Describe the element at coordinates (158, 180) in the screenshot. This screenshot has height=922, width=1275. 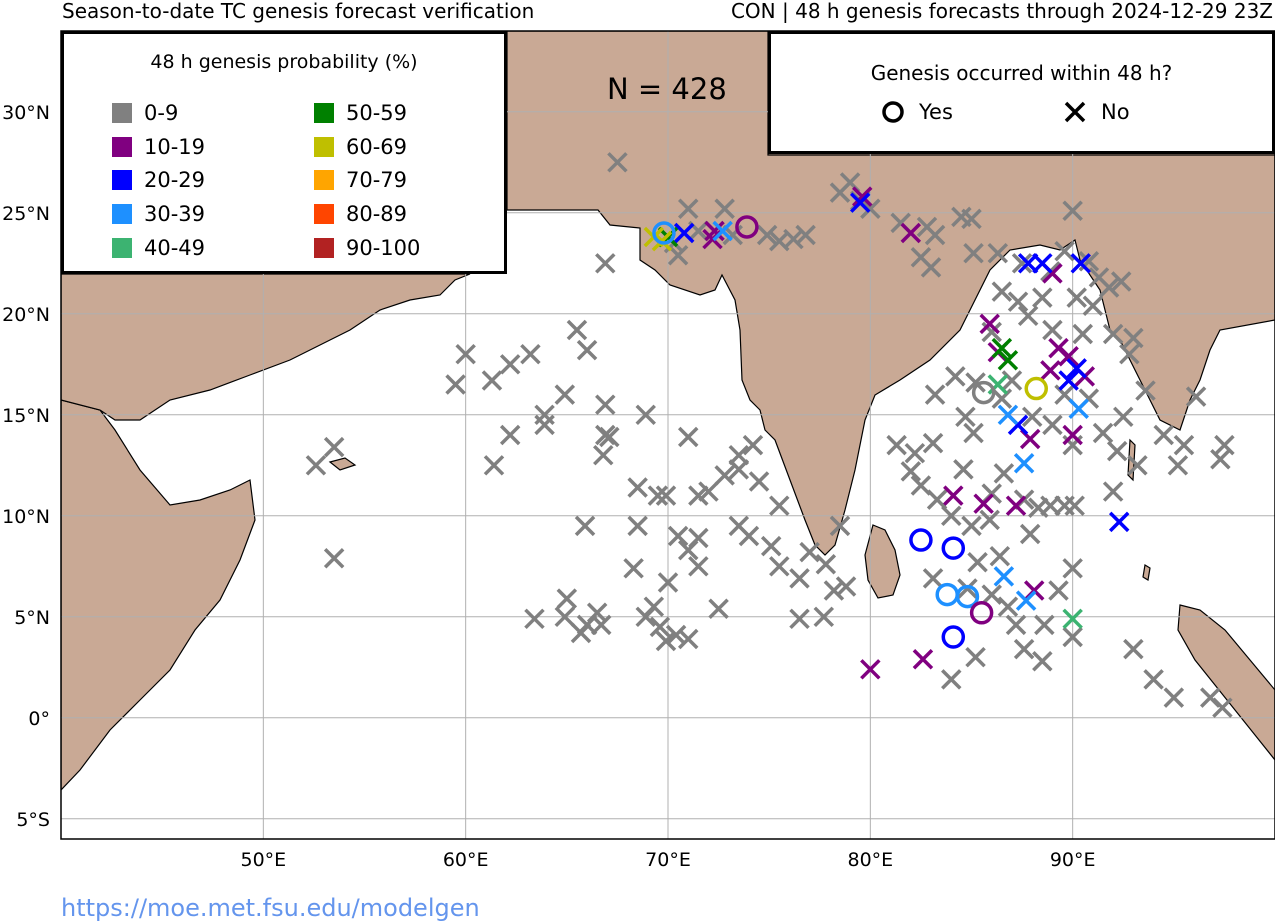
I see `probability-legend-item: 20-29` at that location.